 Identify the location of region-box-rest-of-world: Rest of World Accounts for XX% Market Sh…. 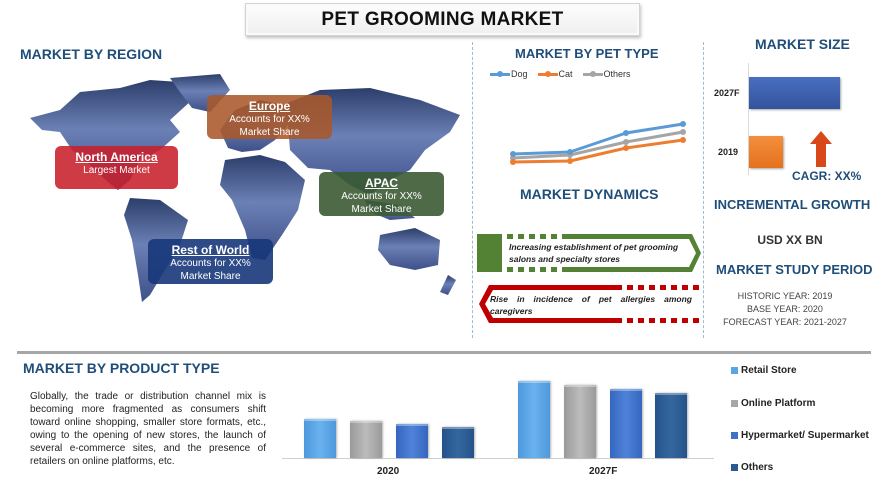
(210, 261).